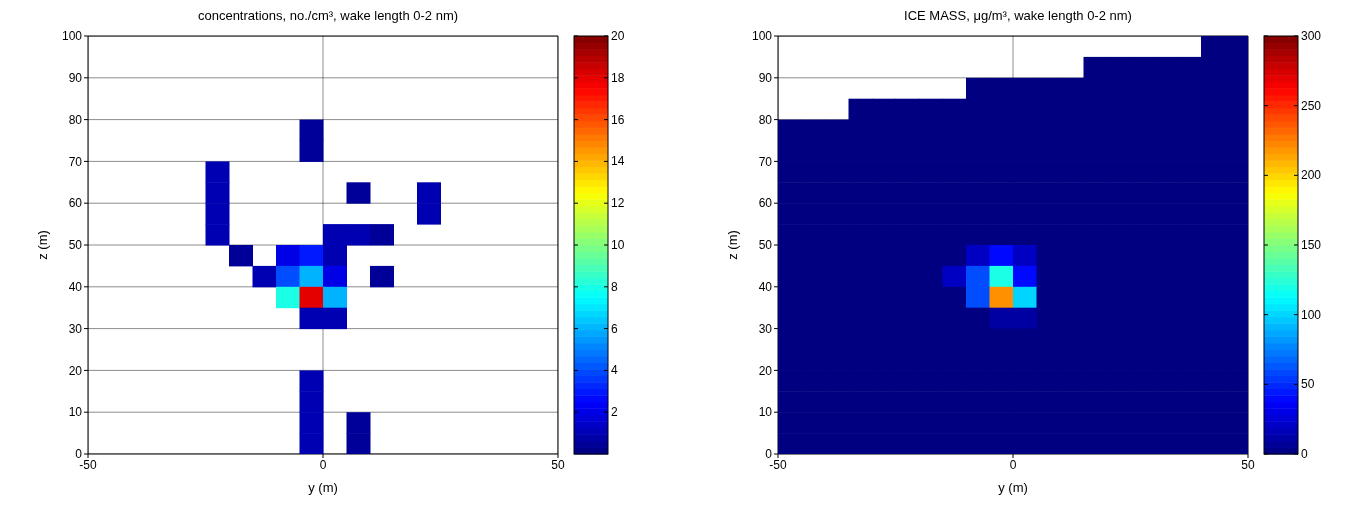 This screenshot has height=530, width=1359. What do you see at coordinates (614, 328) in the screenshot?
I see `color-bar-label: 6` at bounding box center [614, 328].